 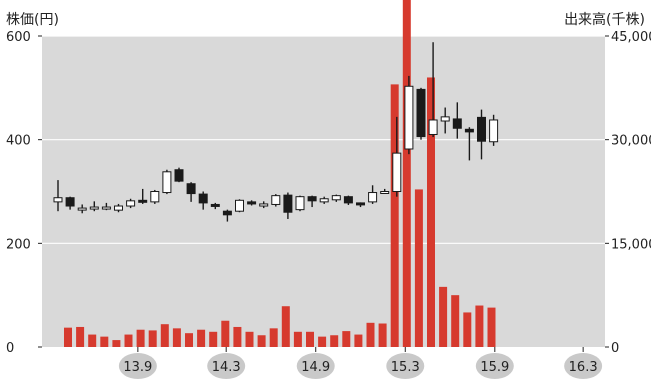 What do you see at coordinates (615, 348) in the screenshot?
I see `right-tick-label: 0` at bounding box center [615, 348].